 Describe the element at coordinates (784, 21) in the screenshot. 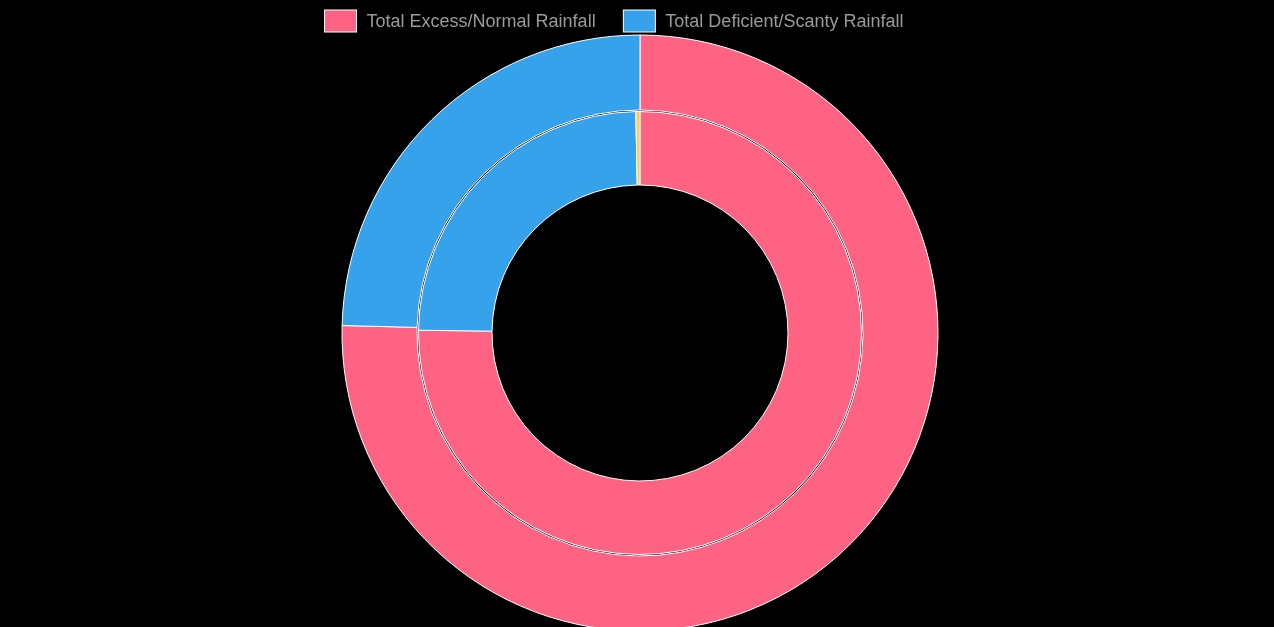

I see `legend-label: Total Deficient/Scanty Rainfall` at that location.